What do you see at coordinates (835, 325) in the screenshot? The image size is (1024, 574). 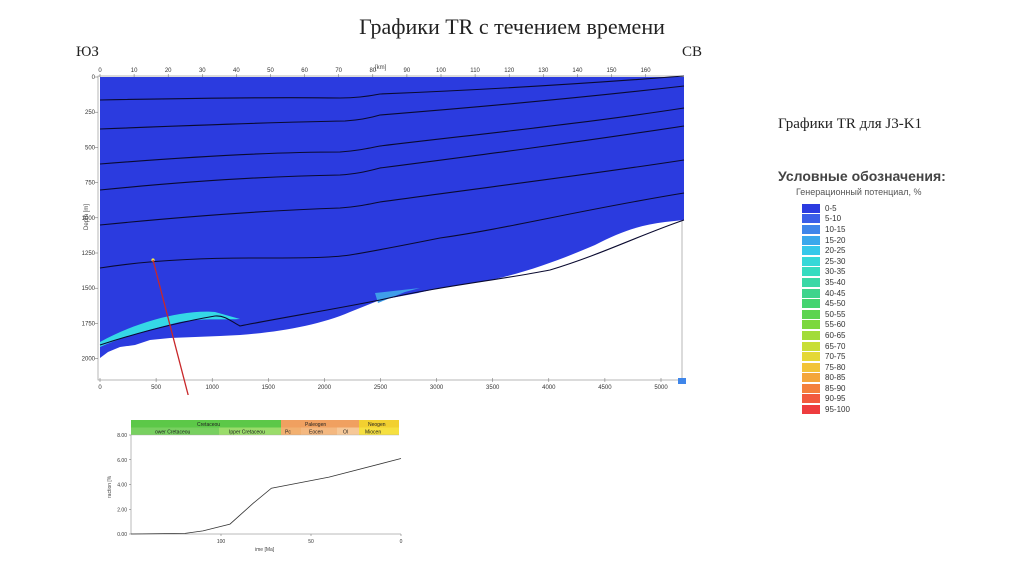 I see `legend-label: 55-60` at bounding box center [835, 325].